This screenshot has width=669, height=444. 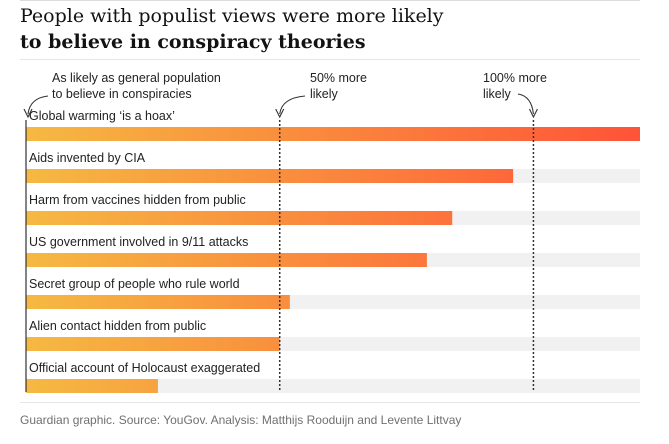 What do you see at coordinates (338, 78) in the screenshot?
I see `annotation-50-percent: 50% more` at bounding box center [338, 78].